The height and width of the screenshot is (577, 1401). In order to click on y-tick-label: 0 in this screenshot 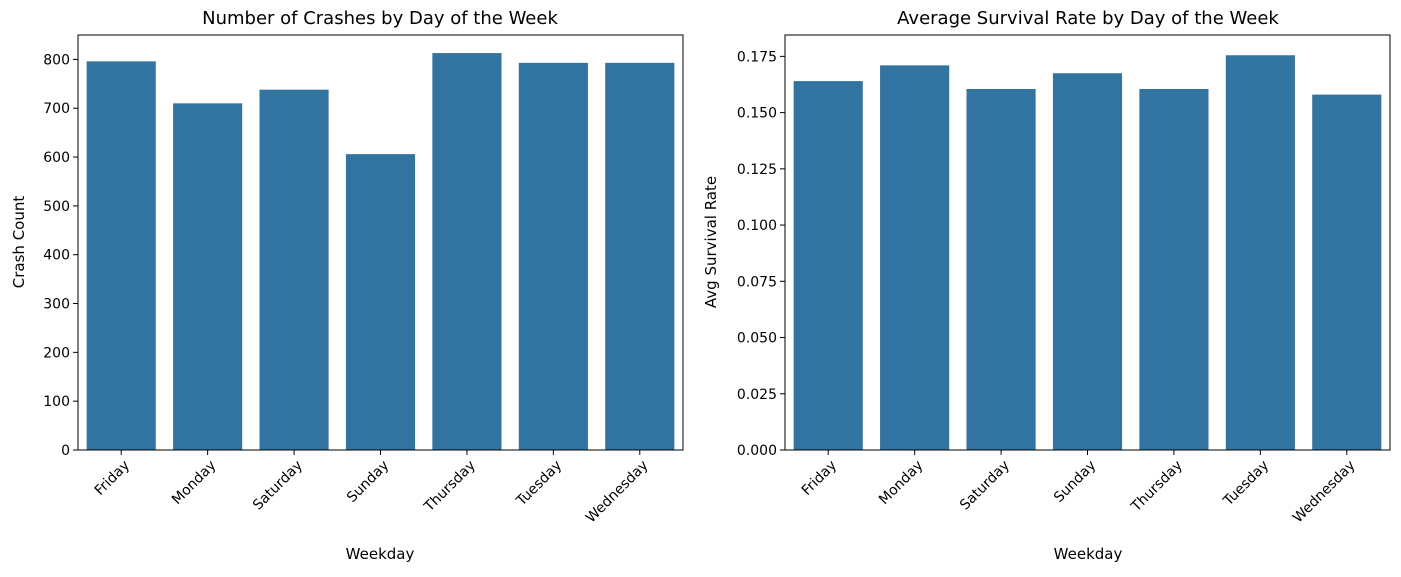, I will do `click(65, 451)`.